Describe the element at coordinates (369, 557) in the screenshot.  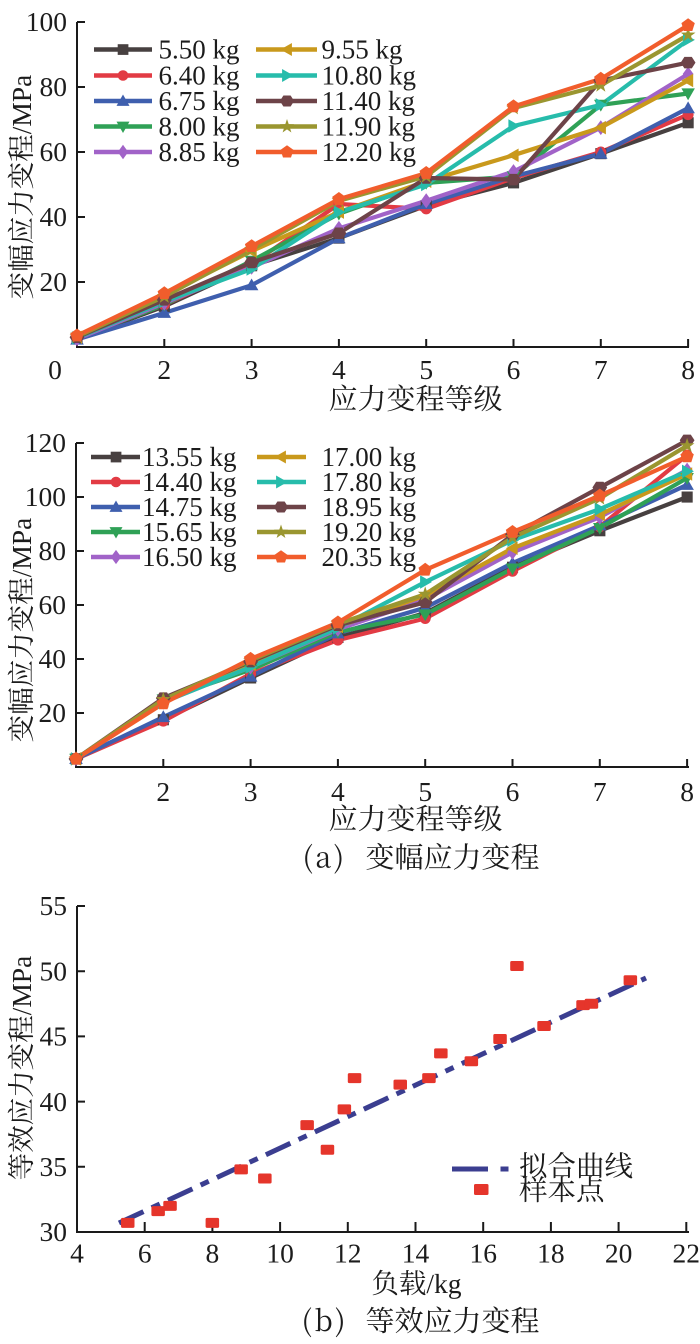
I see `svg-text: 20.35 kg` at that location.